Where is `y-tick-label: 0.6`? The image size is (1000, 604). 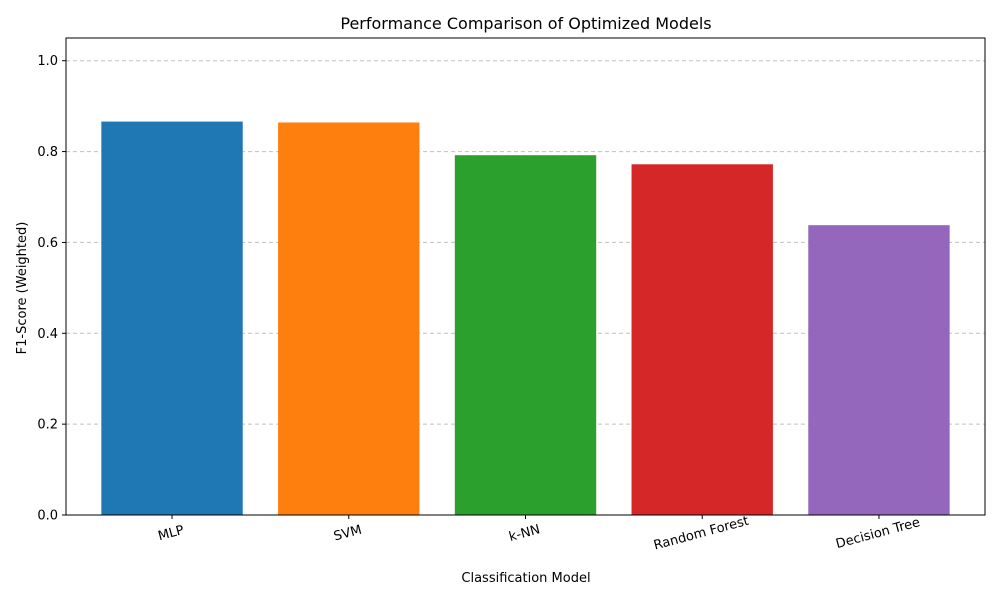
y-tick-label: 0.6 is located at coordinates (47, 243).